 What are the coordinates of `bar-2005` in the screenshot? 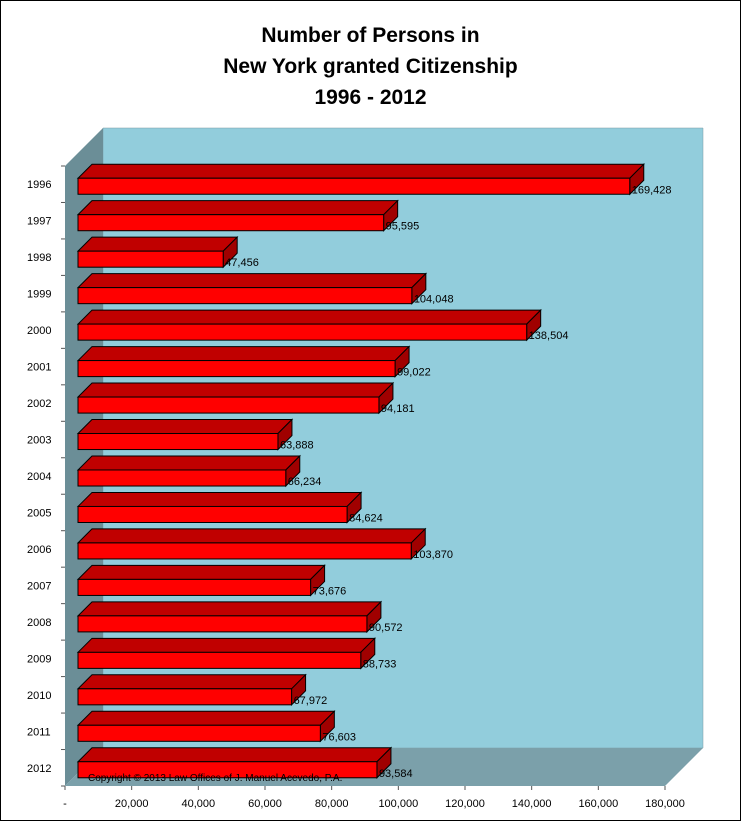 It's located at (219, 507).